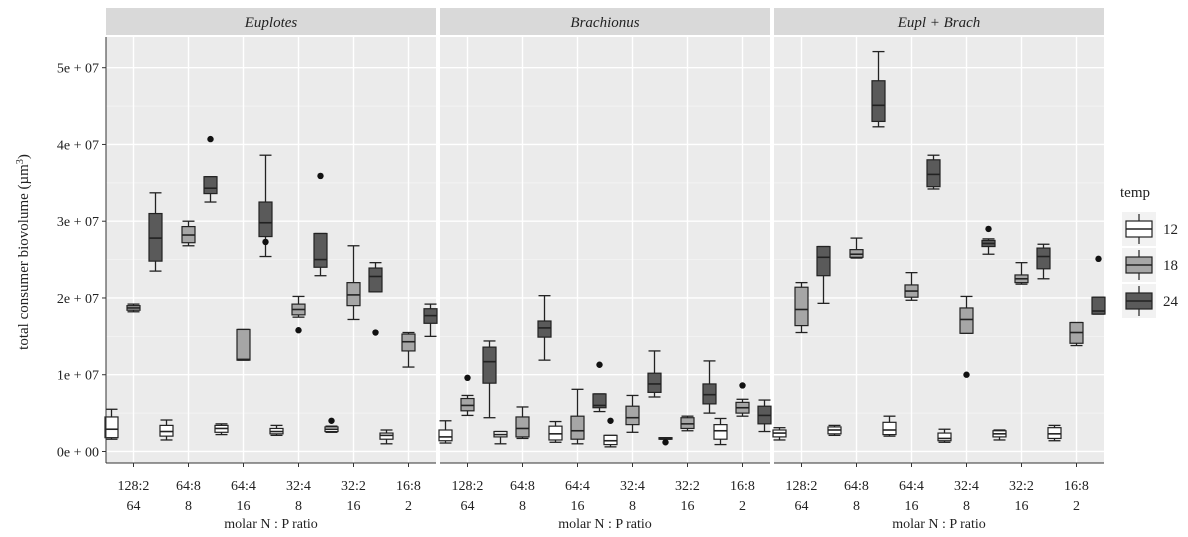  I want to click on x-tick-label-ratio: 32:4, so click(632, 486).